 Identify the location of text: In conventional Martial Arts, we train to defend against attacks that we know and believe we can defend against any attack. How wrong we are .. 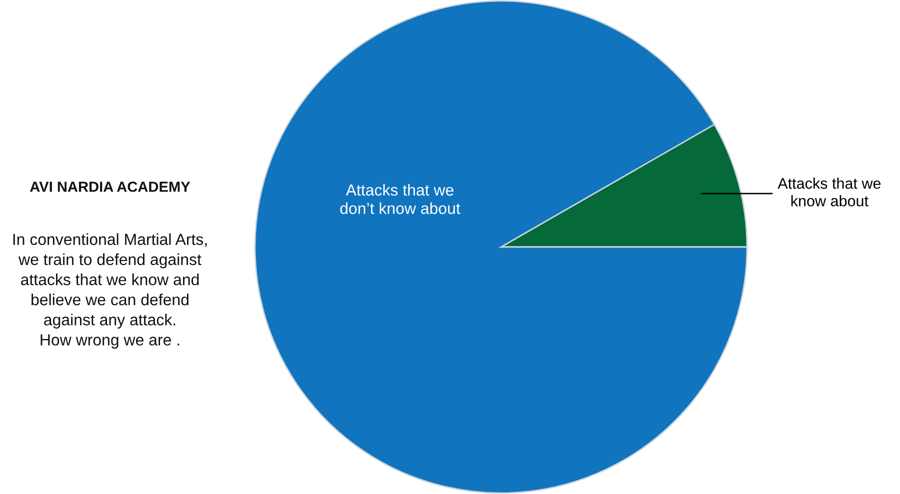
(110, 291).